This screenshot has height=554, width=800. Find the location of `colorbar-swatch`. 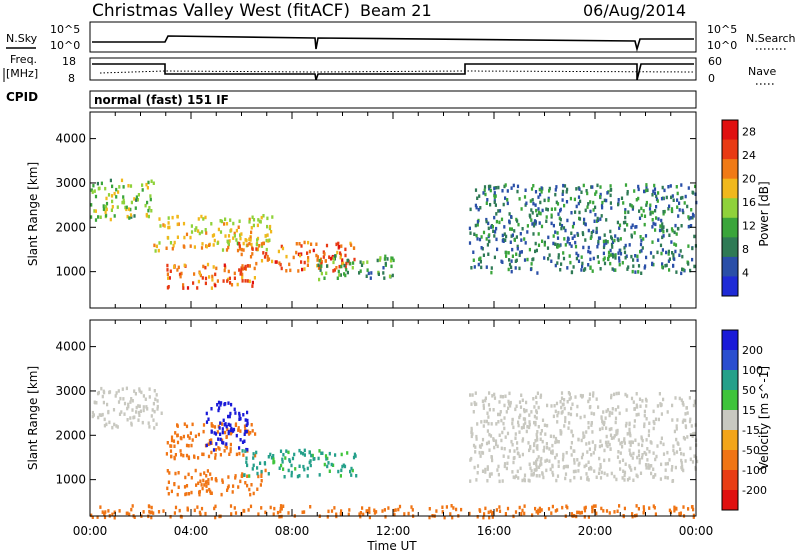

colorbar-swatch is located at coordinates (730, 360).